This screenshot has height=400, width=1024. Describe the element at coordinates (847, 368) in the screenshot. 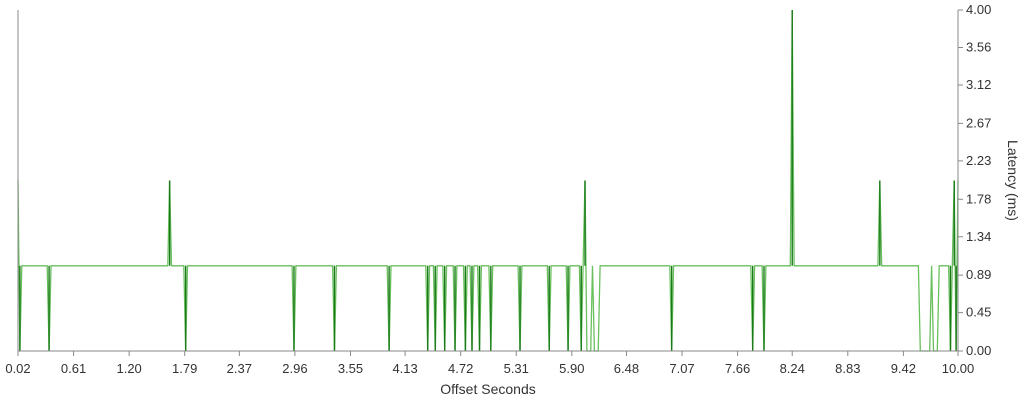

I see `x-tick-label: 8.83` at that location.